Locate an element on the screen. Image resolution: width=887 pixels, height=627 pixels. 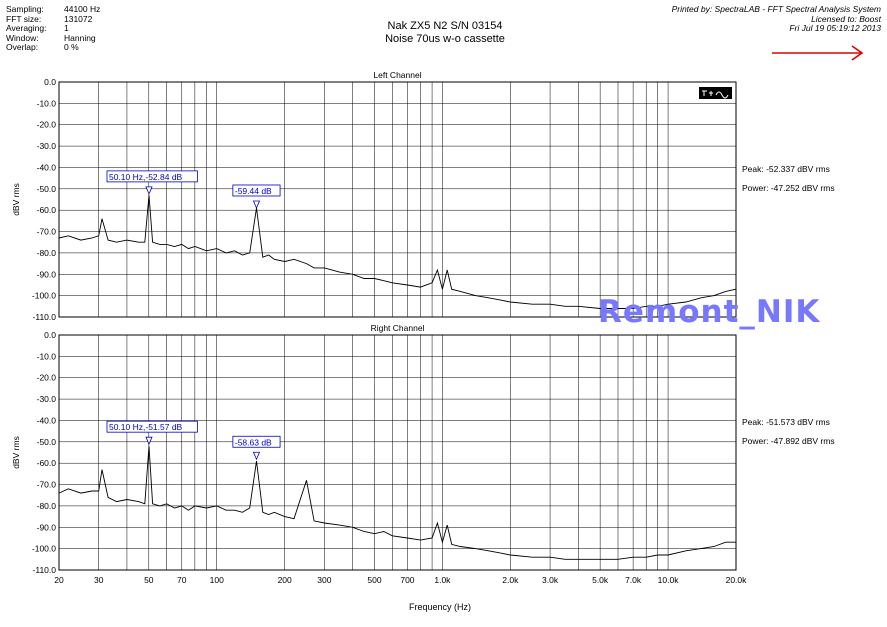
settings-row: Overlap: 0 % is located at coordinates (53, 48).